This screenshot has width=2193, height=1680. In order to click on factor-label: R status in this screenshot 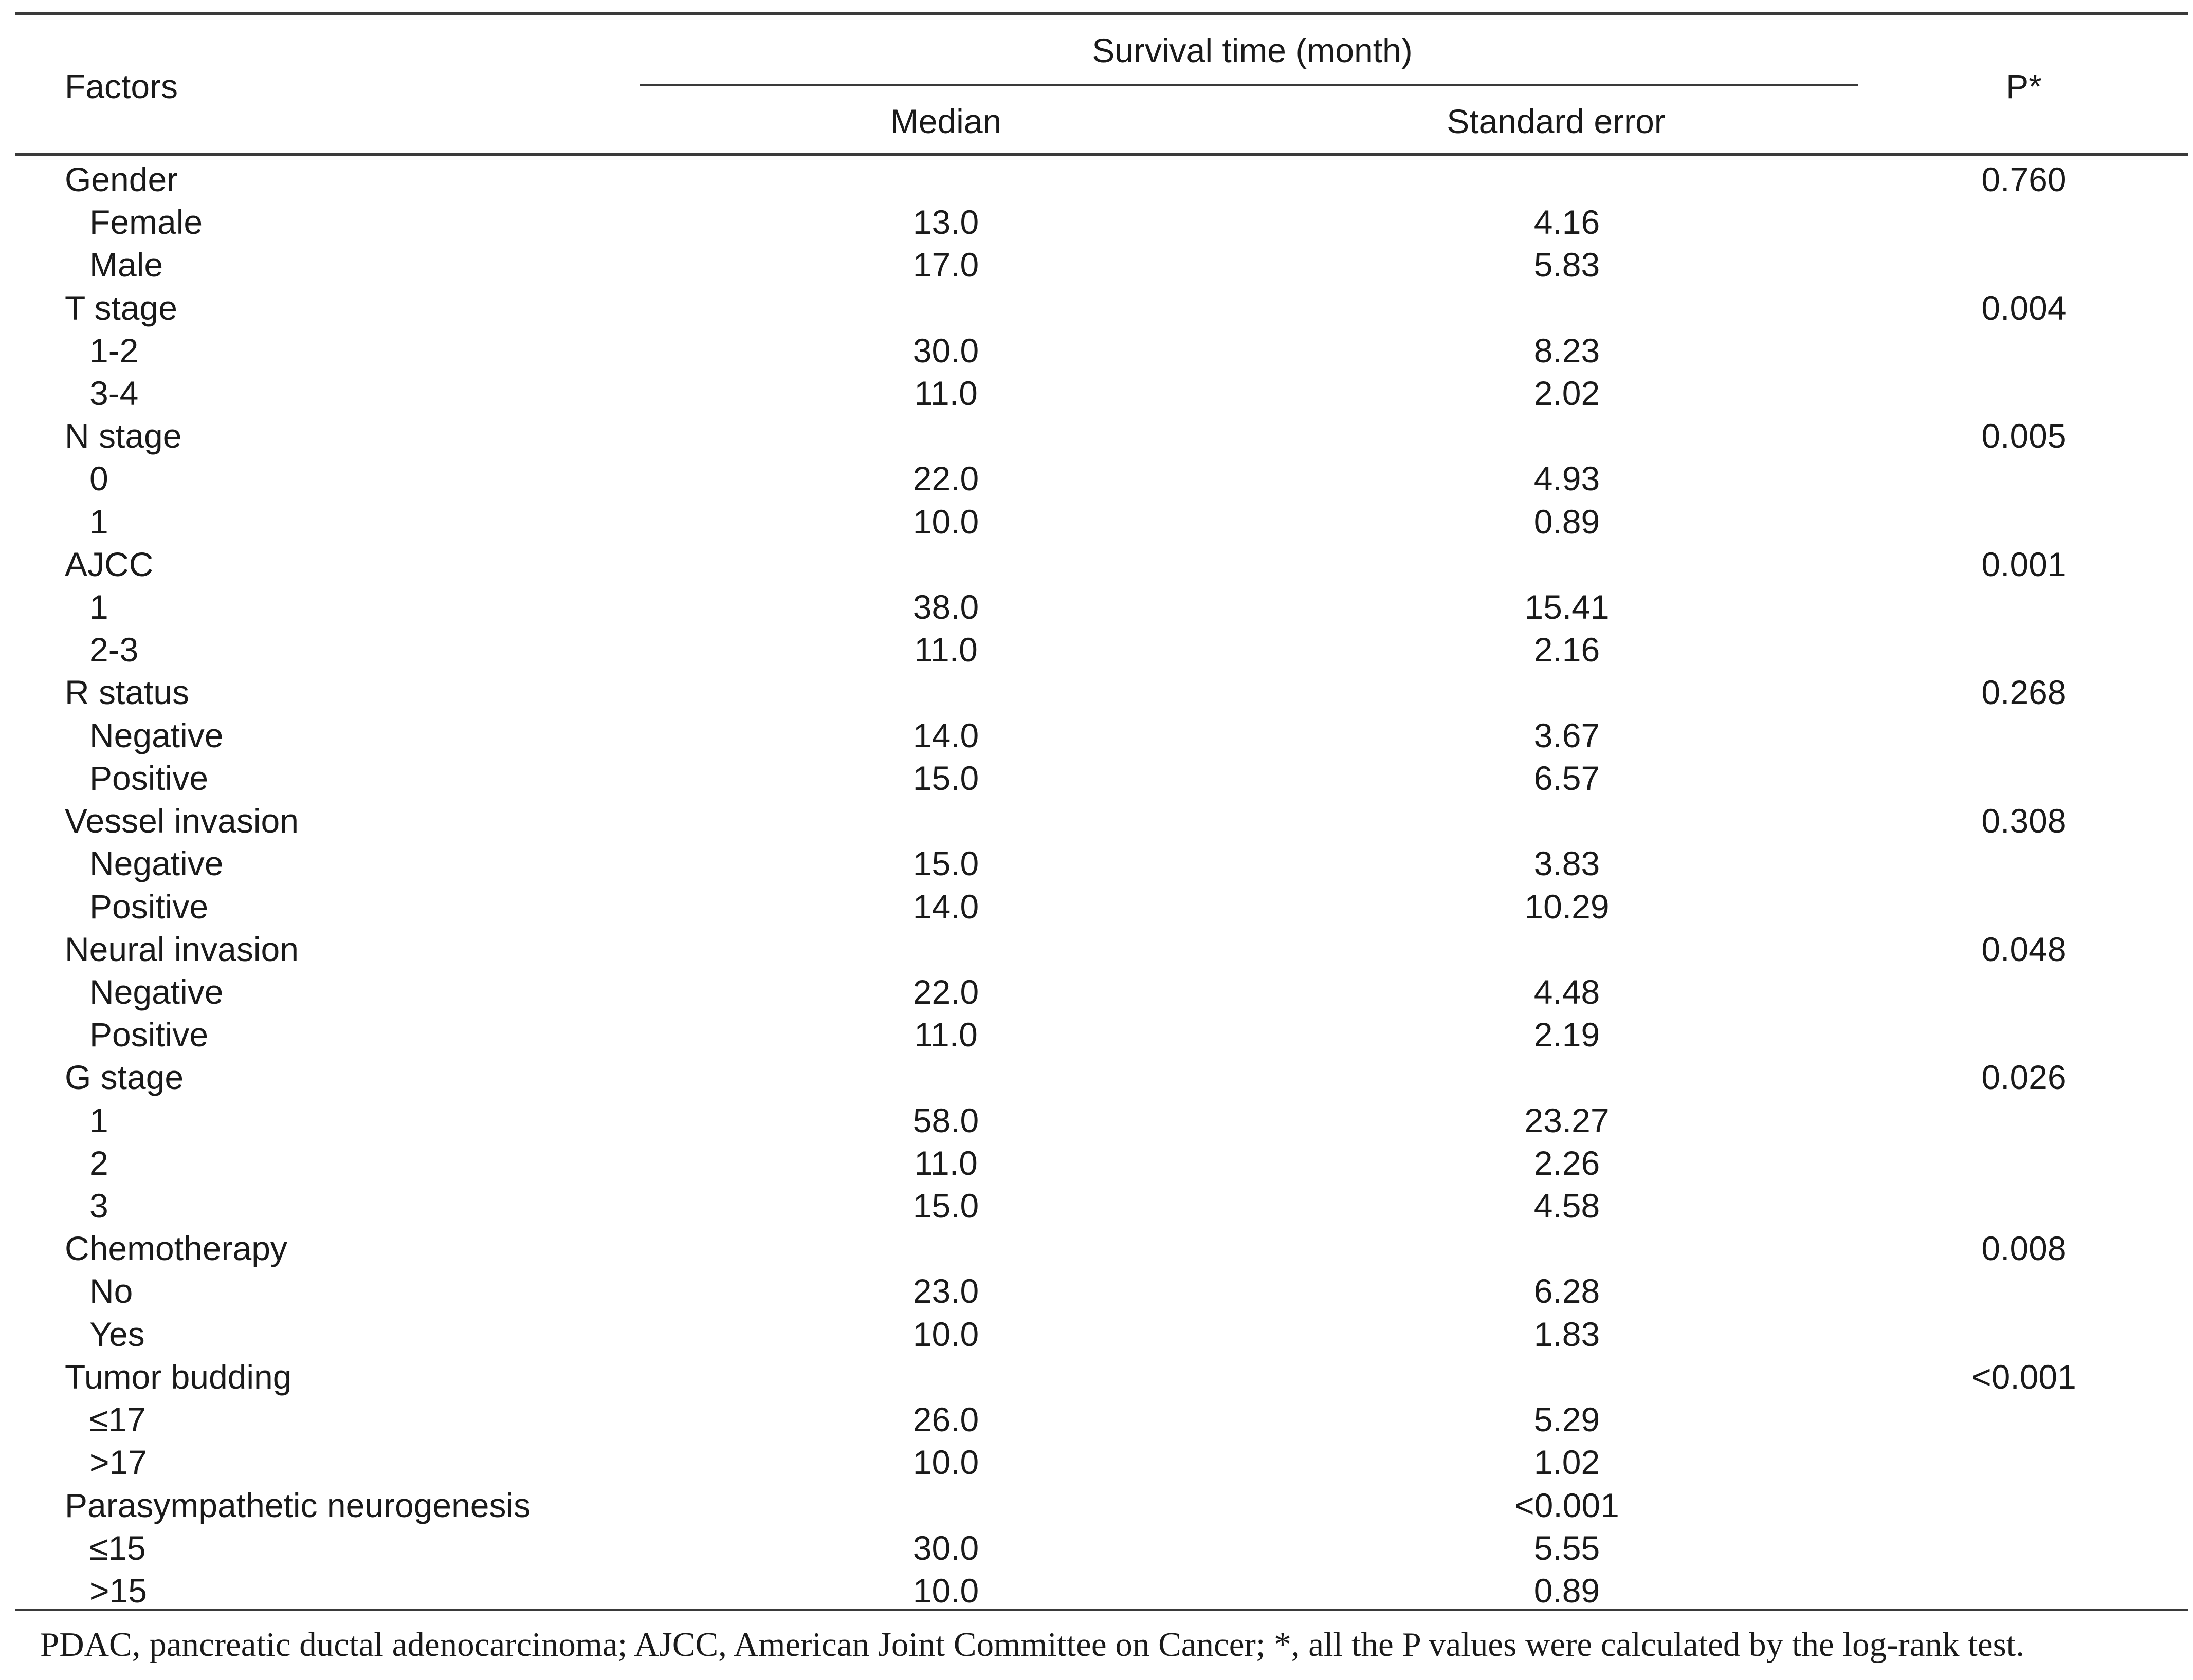, I will do `click(127, 692)`.